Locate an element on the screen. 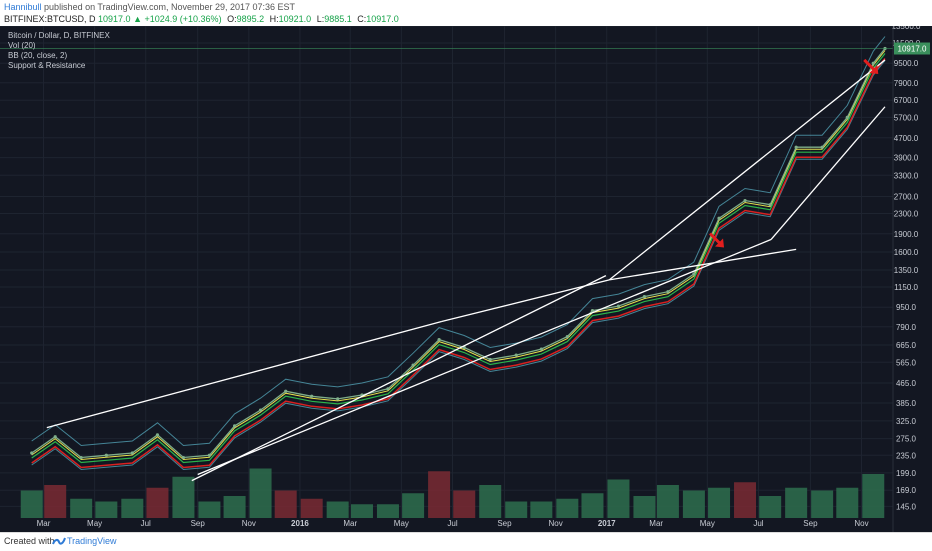  volume-series is located at coordinates (452, 493).